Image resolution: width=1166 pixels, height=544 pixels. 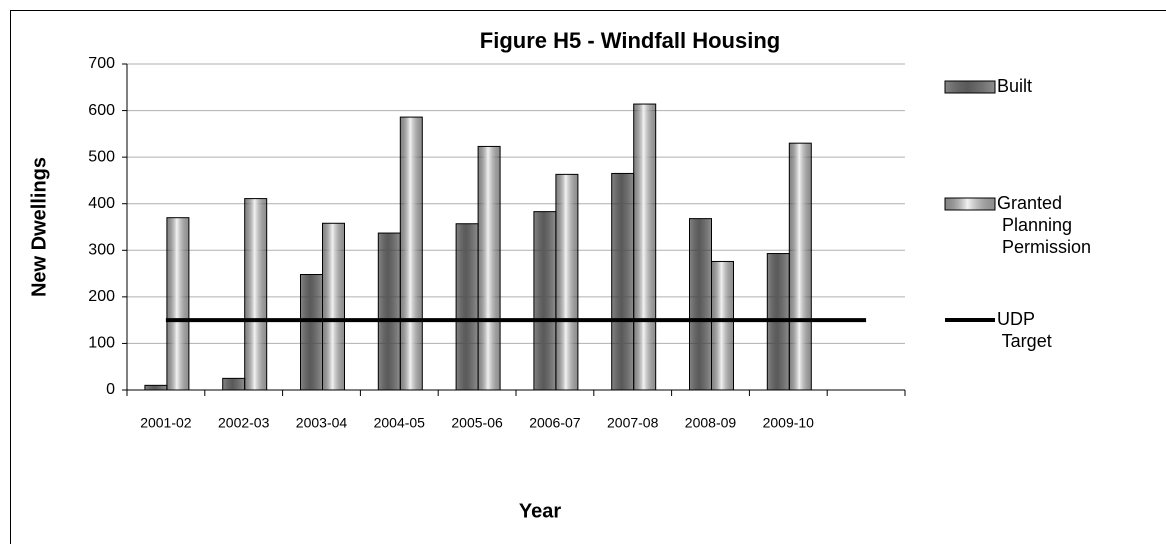 I want to click on y-axis-title: New Dwellings, so click(x=39, y=227).